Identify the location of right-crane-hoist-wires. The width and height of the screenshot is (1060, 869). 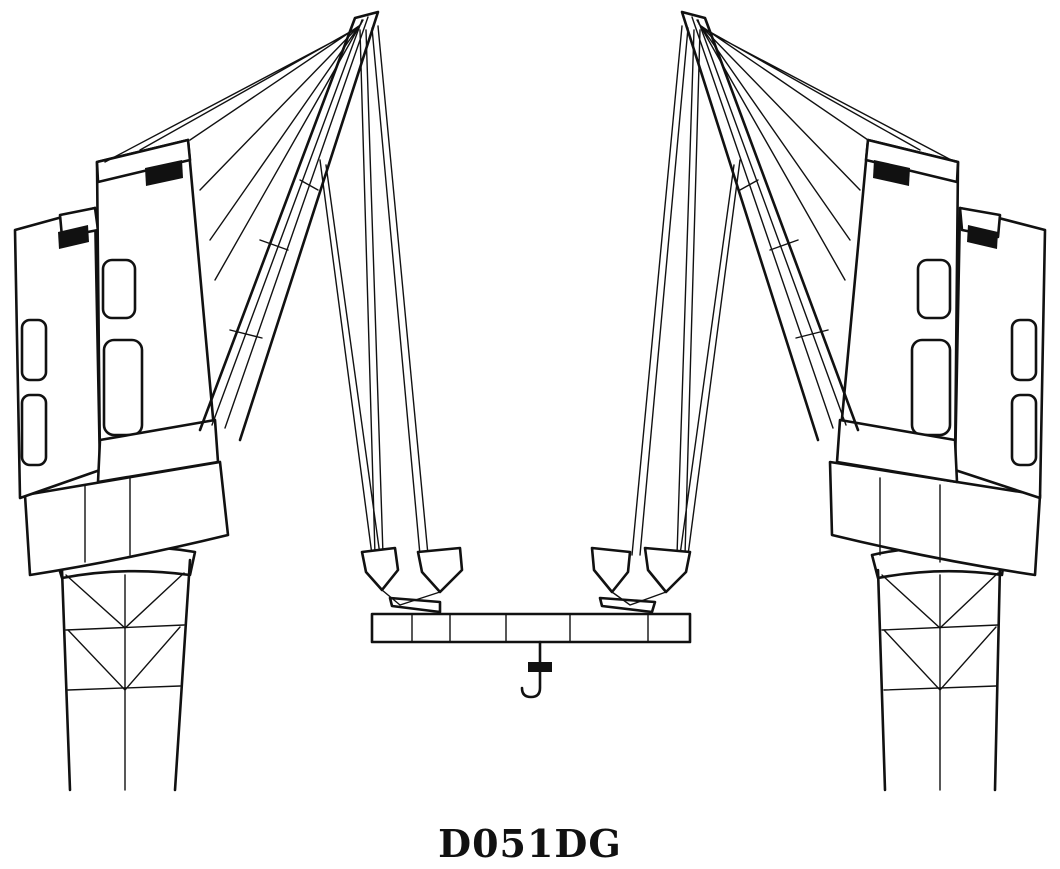
(686, 290).